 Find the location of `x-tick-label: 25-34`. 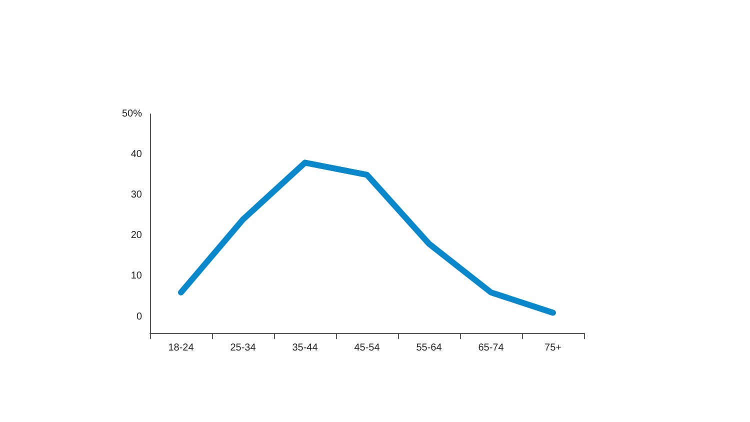

x-tick-label: 25-34 is located at coordinates (243, 348).